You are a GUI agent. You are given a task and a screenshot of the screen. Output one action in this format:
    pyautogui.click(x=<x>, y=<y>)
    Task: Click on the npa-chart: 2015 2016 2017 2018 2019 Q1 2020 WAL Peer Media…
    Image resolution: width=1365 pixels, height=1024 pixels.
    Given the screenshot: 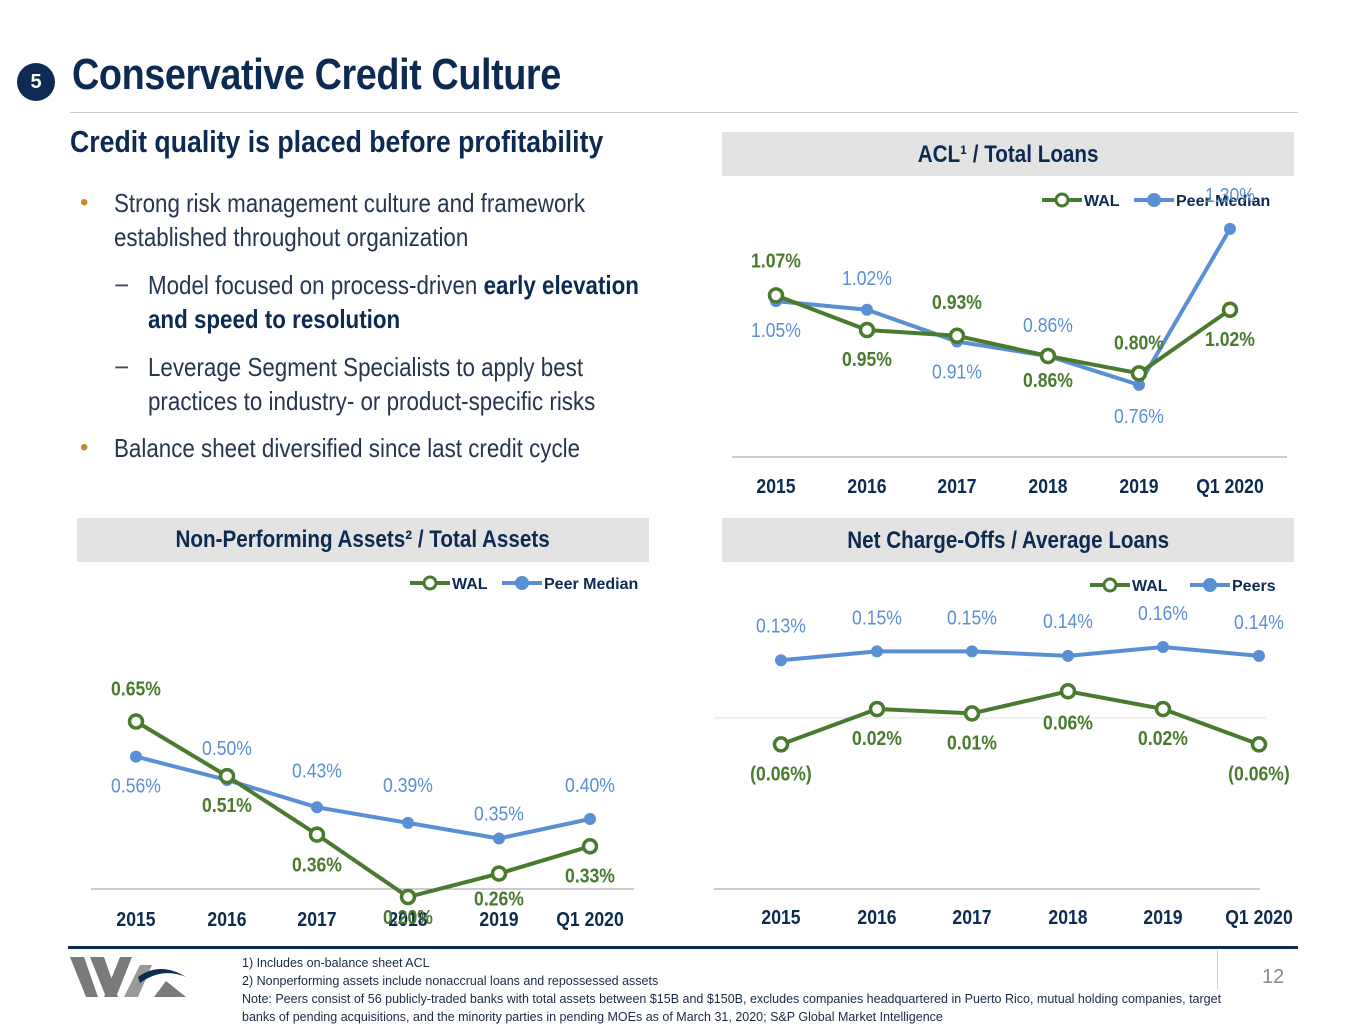 What is the action you would take?
    pyautogui.click(x=364, y=752)
    